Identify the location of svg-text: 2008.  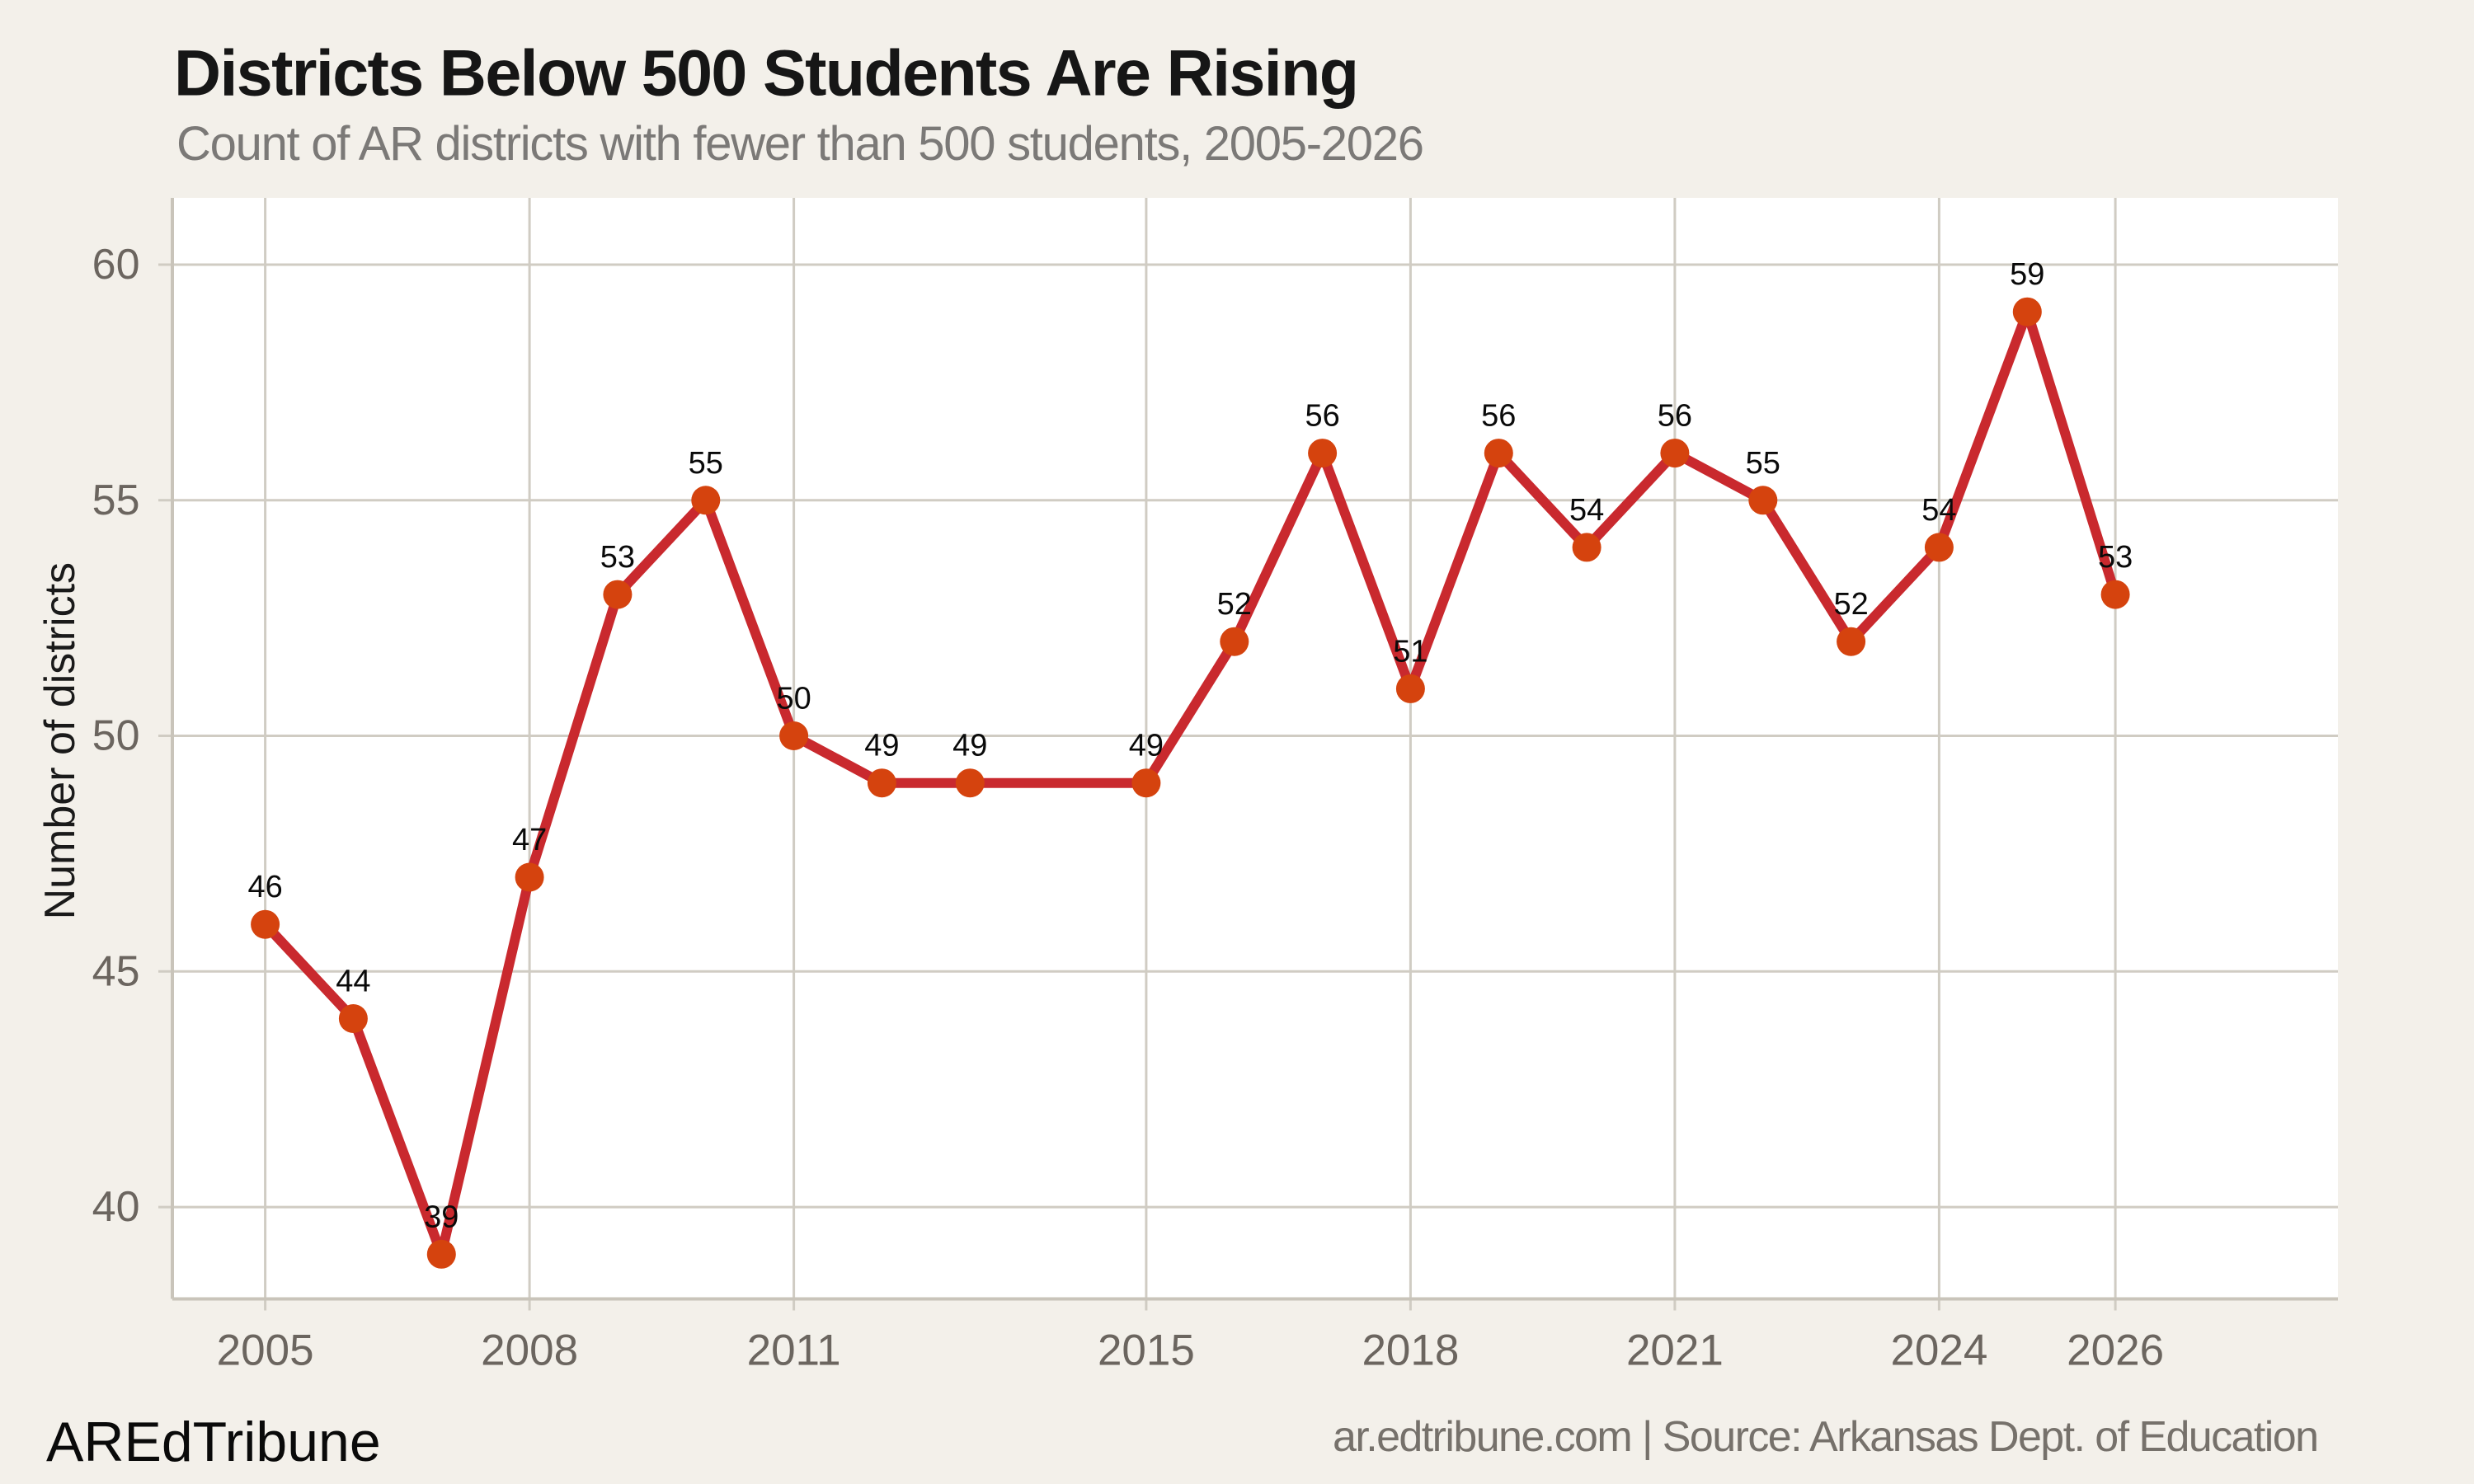
(529, 1351).